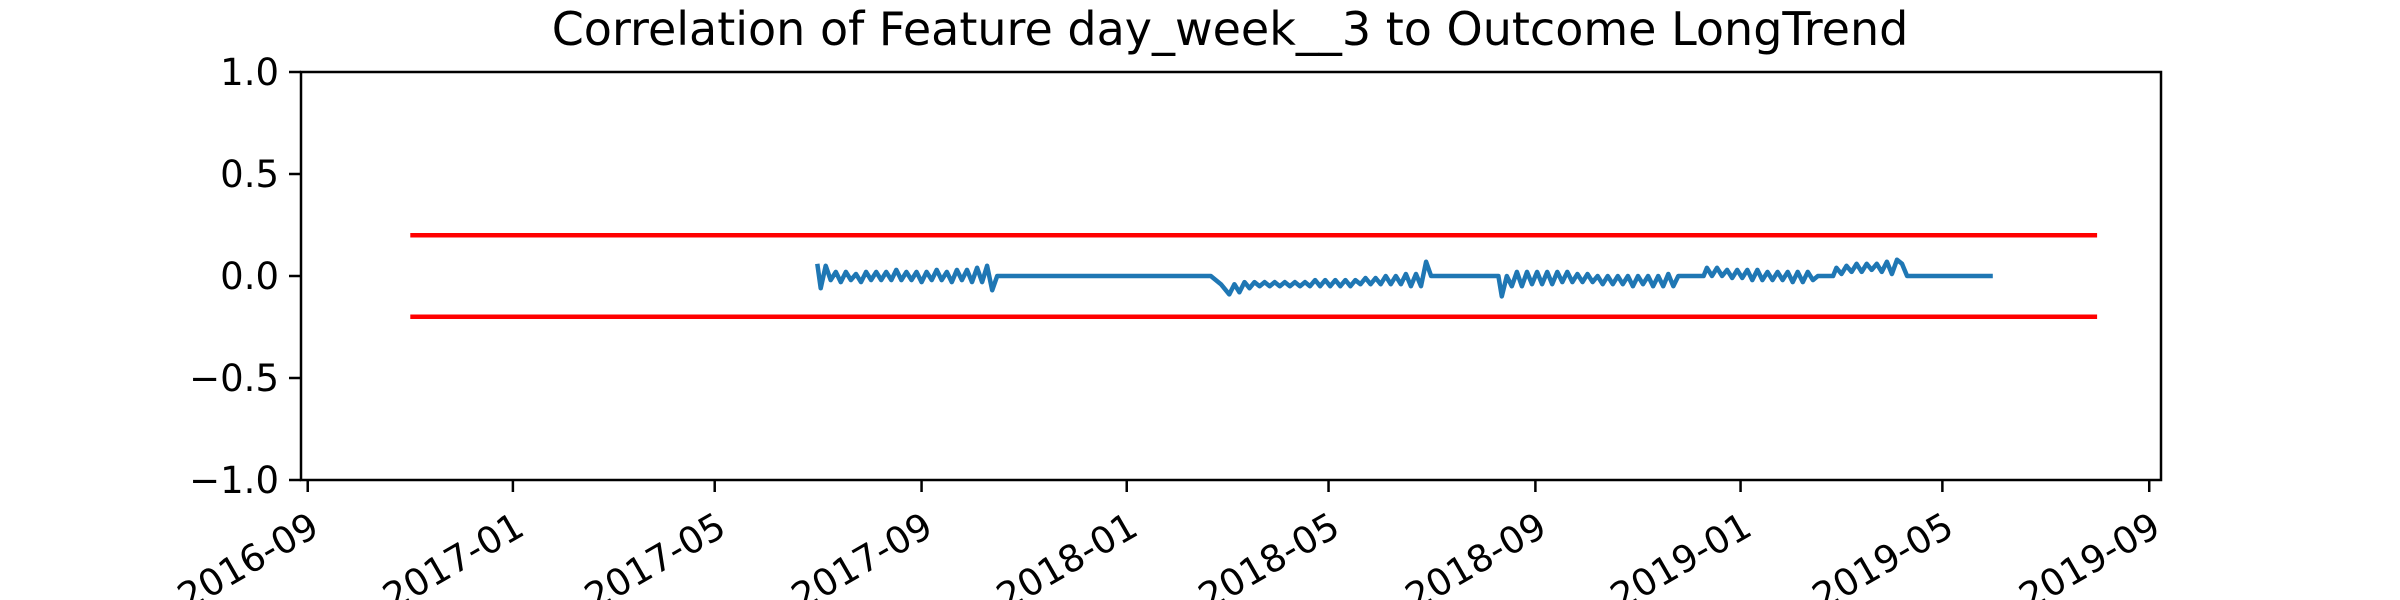 This screenshot has height=600, width=2400. I want to click on x-tick-label: 2016-09, so click(247, 552).